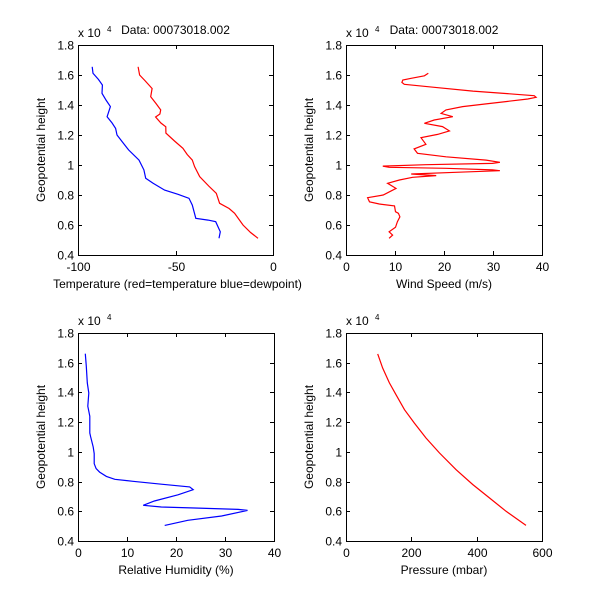 The width and height of the screenshot is (600, 610). Describe the element at coordinates (198, 152) in the screenshot. I see `series-line-temperature` at that location.